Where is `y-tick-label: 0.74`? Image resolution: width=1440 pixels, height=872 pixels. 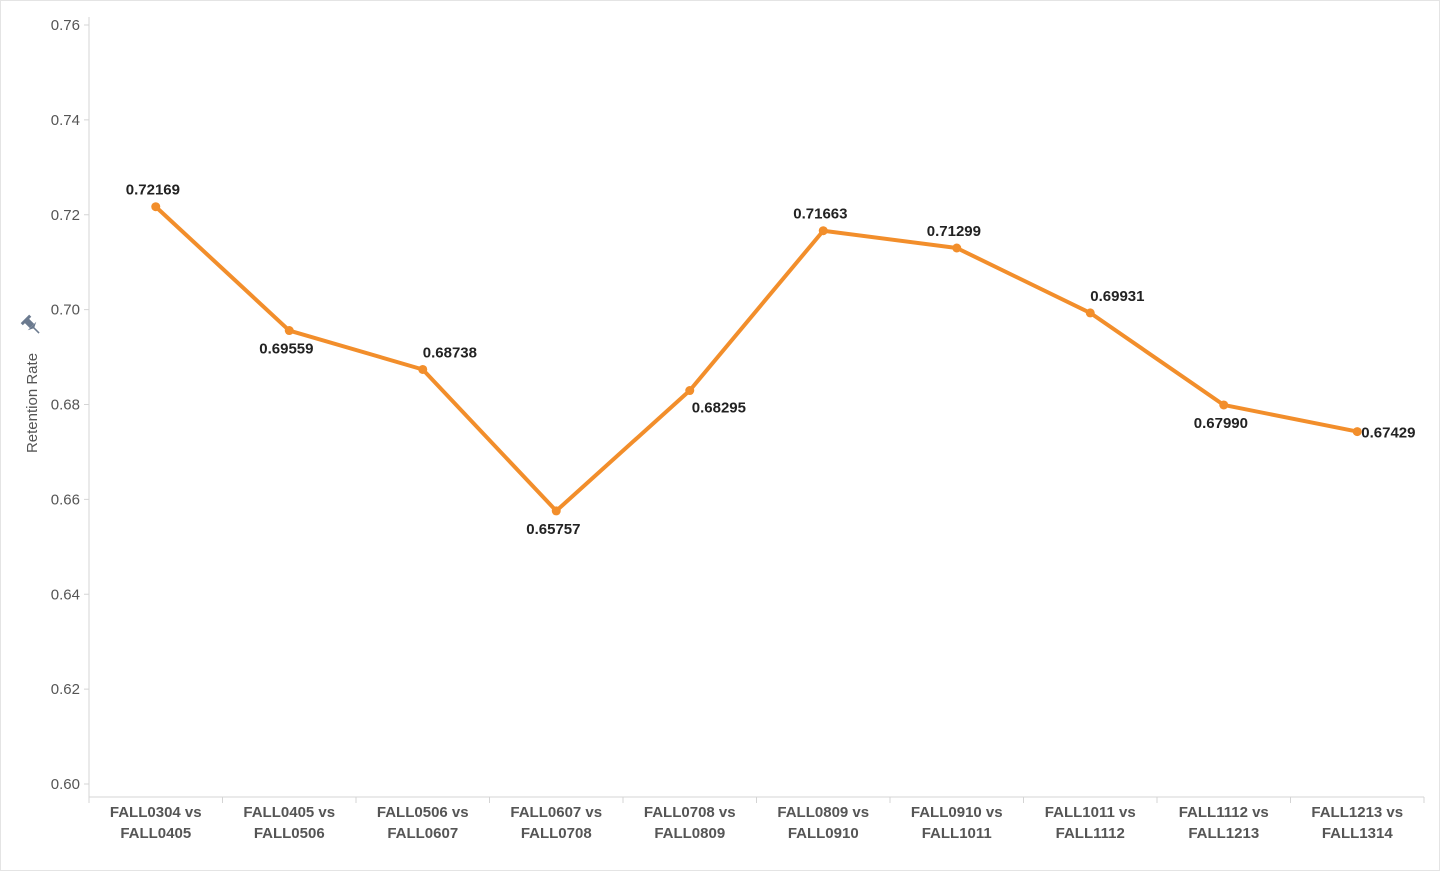
y-tick-label: 0.74 is located at coordinates (65, 120).